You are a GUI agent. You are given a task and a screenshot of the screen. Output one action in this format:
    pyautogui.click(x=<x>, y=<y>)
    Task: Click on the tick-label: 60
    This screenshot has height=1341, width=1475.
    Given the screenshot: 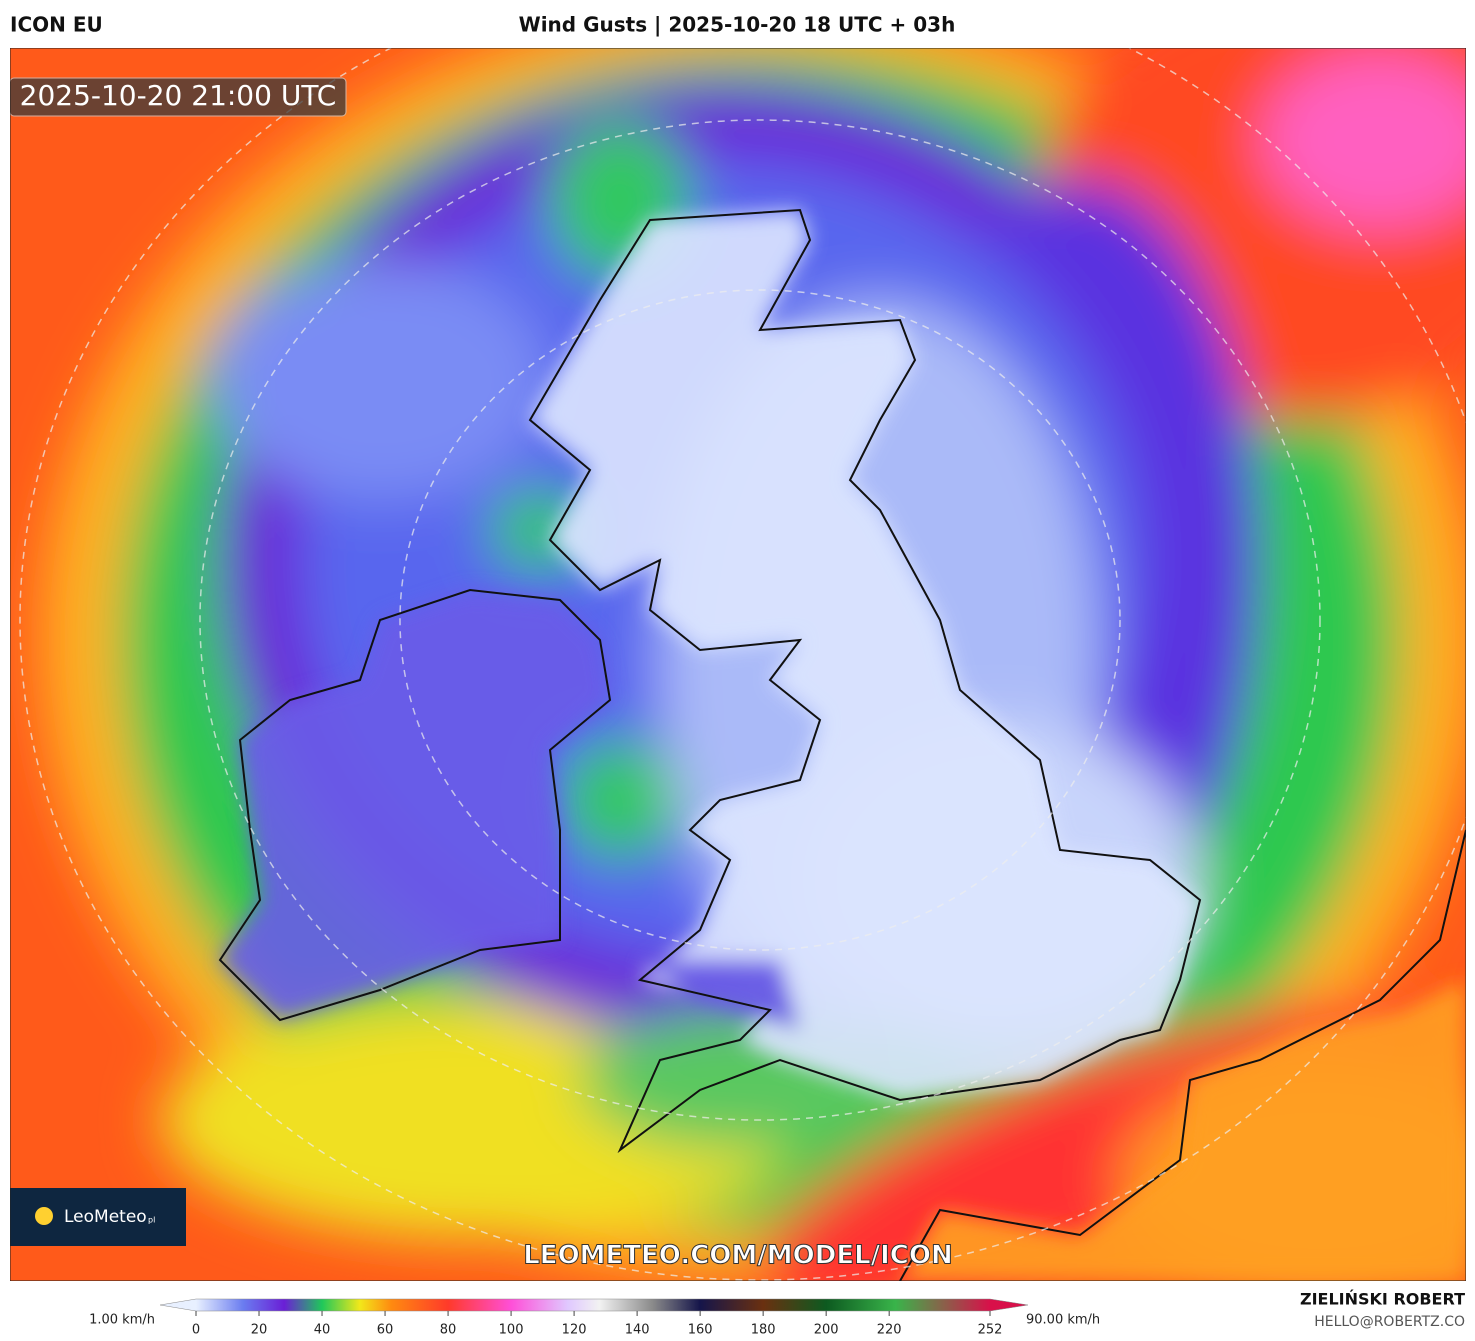 What is the action you would take?
    pyautogui.click(x=385, y=1330)
    